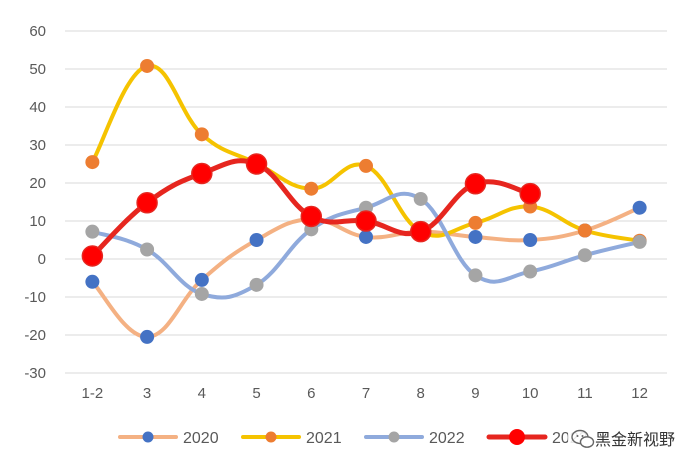  I want to click on watermark-text: 黑金新视野, so click(635, 440).